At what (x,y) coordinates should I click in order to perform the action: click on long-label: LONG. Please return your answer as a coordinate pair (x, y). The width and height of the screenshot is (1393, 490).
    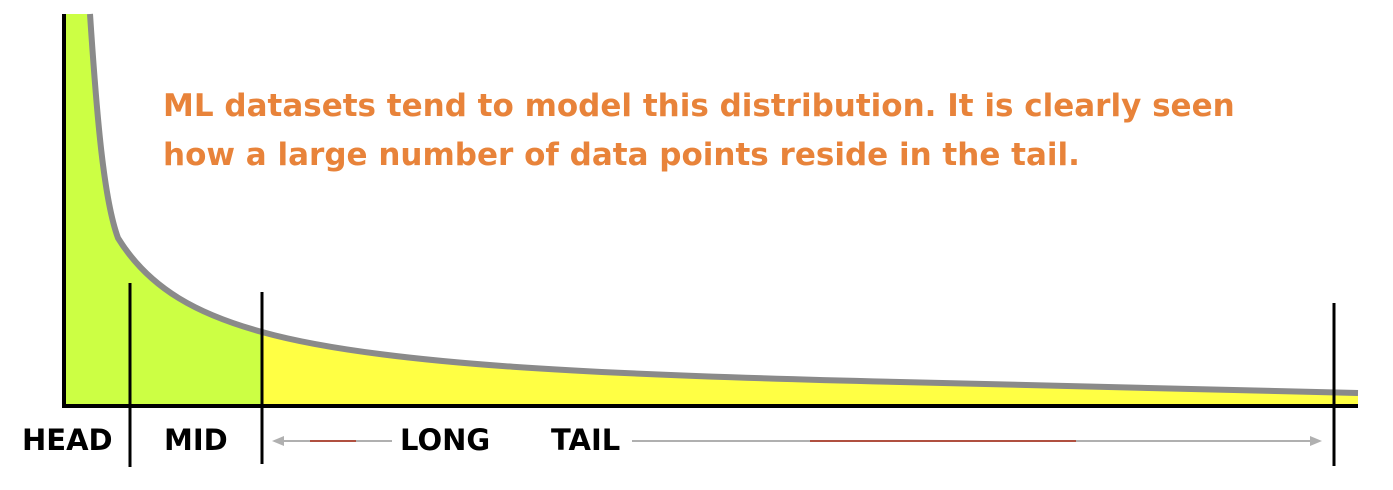
    Looking at the image, I should click on (445, 440).